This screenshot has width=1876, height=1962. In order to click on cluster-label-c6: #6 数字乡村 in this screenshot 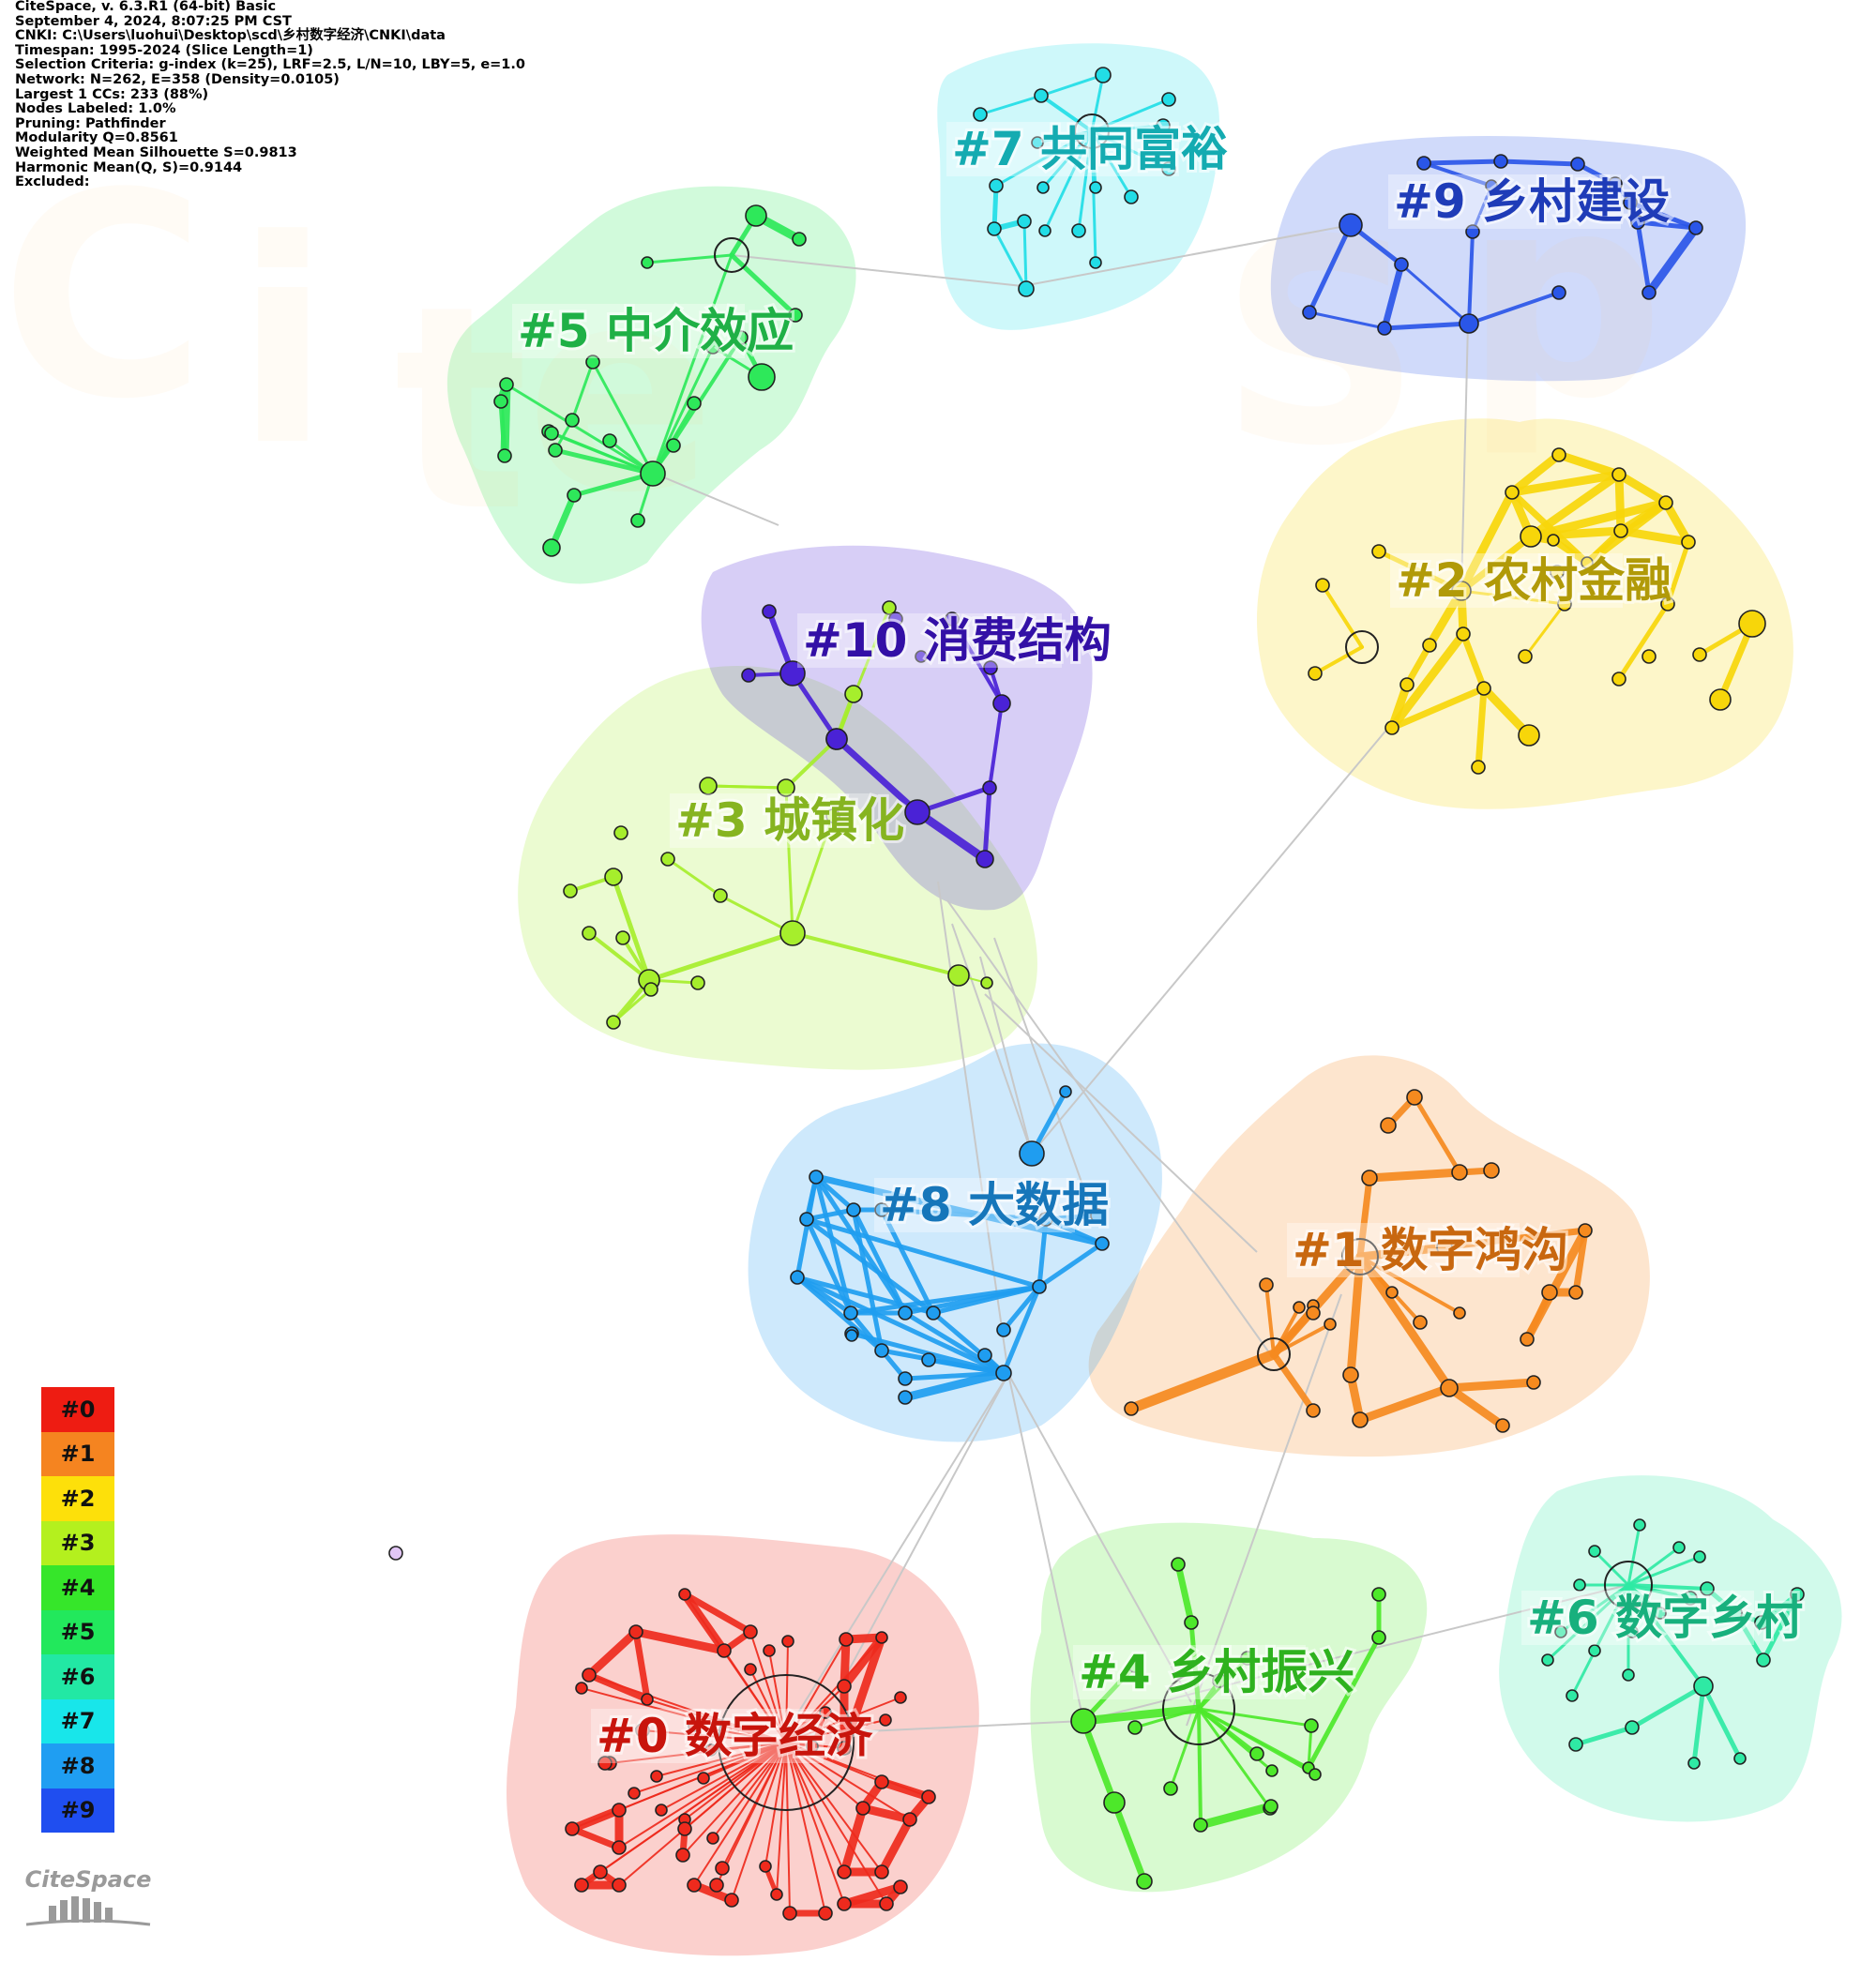, I will do `click(1665, 1618)`.